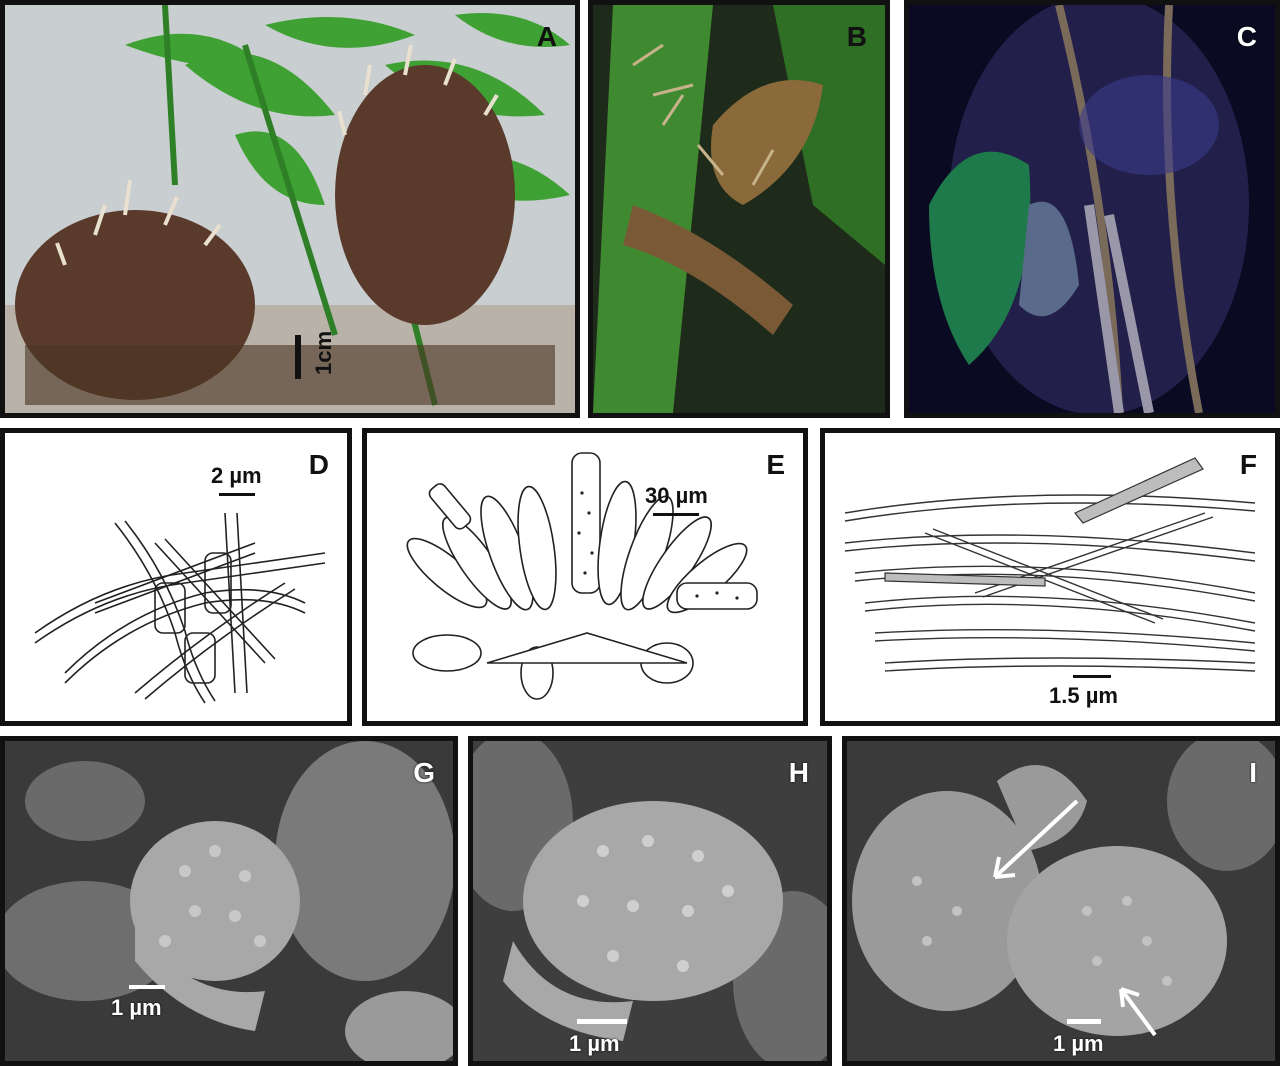 The height and width of the screenshot is (1066, 1280). I want to click on panel-f: F 1.5 µm, so click(1050, 577).